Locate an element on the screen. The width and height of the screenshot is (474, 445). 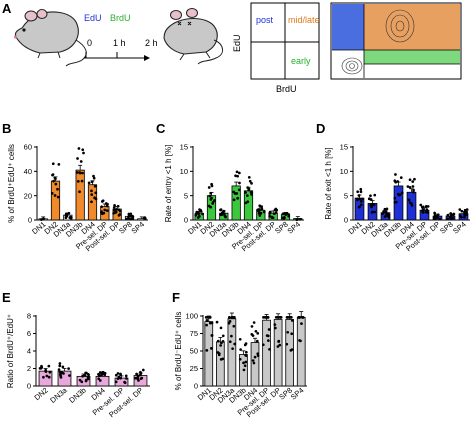
y-tick-label: 15 is located at coordinates (344, 147).